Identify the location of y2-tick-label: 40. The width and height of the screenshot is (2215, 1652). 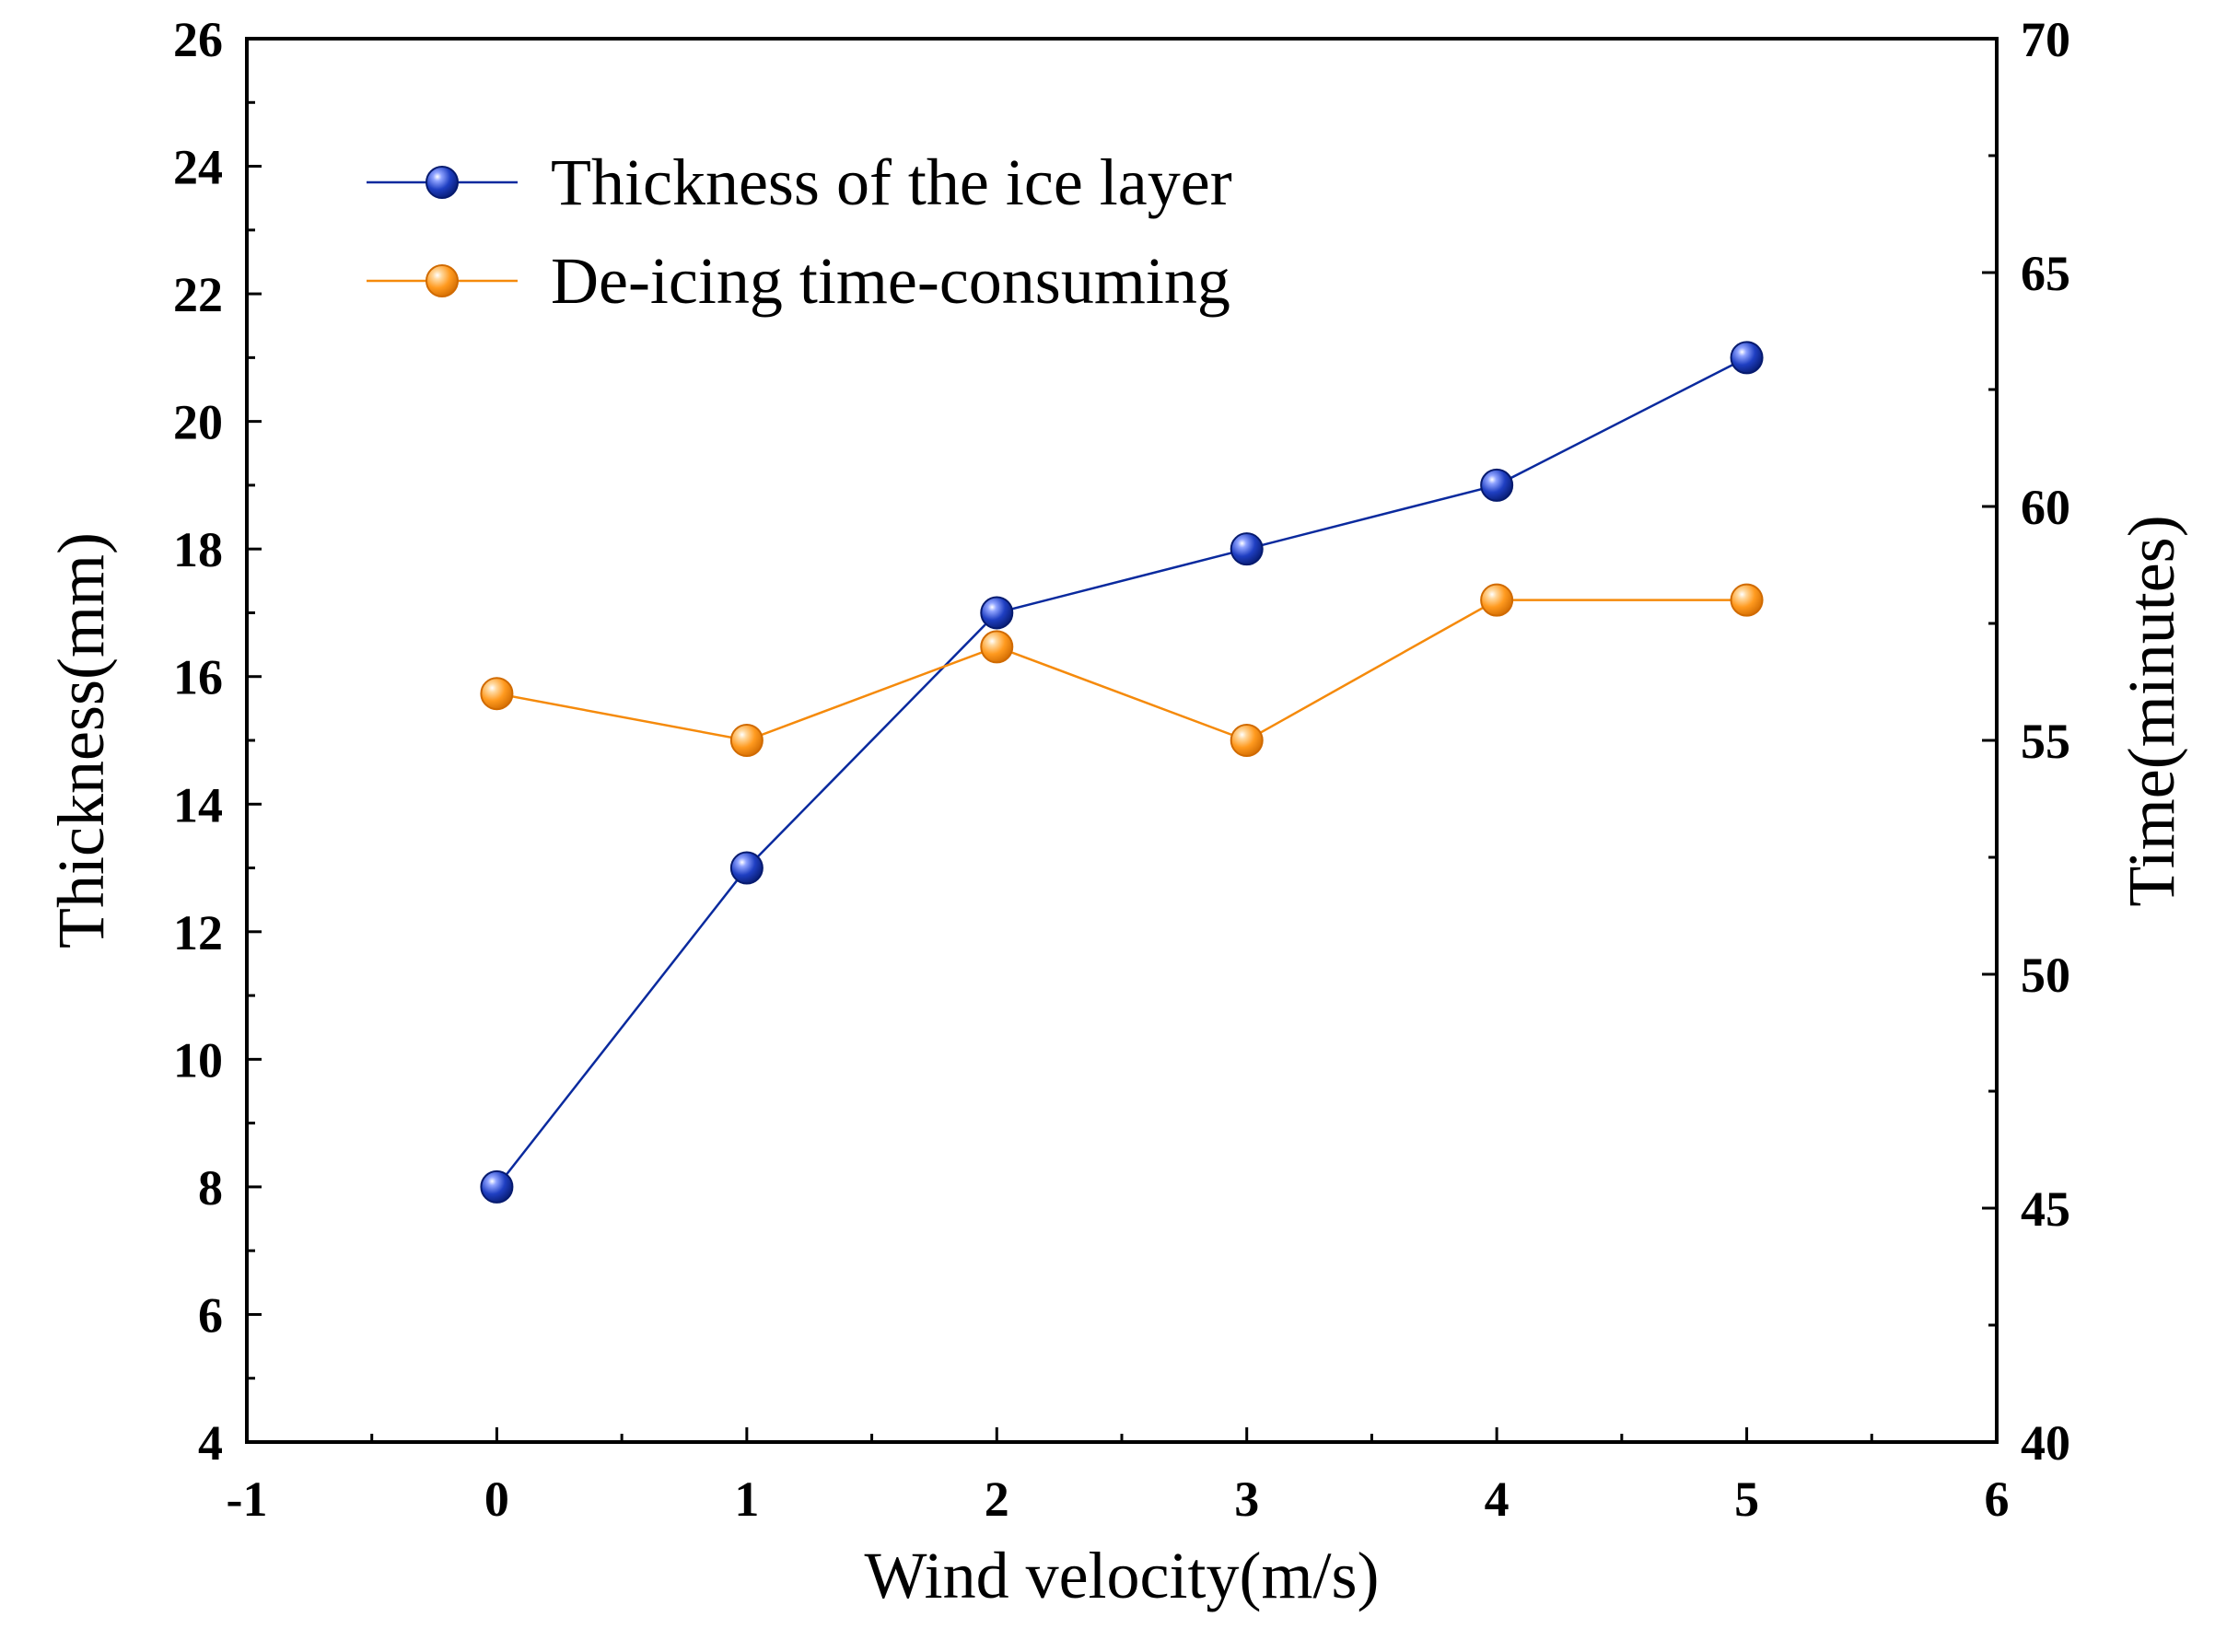
(2045, 1443).